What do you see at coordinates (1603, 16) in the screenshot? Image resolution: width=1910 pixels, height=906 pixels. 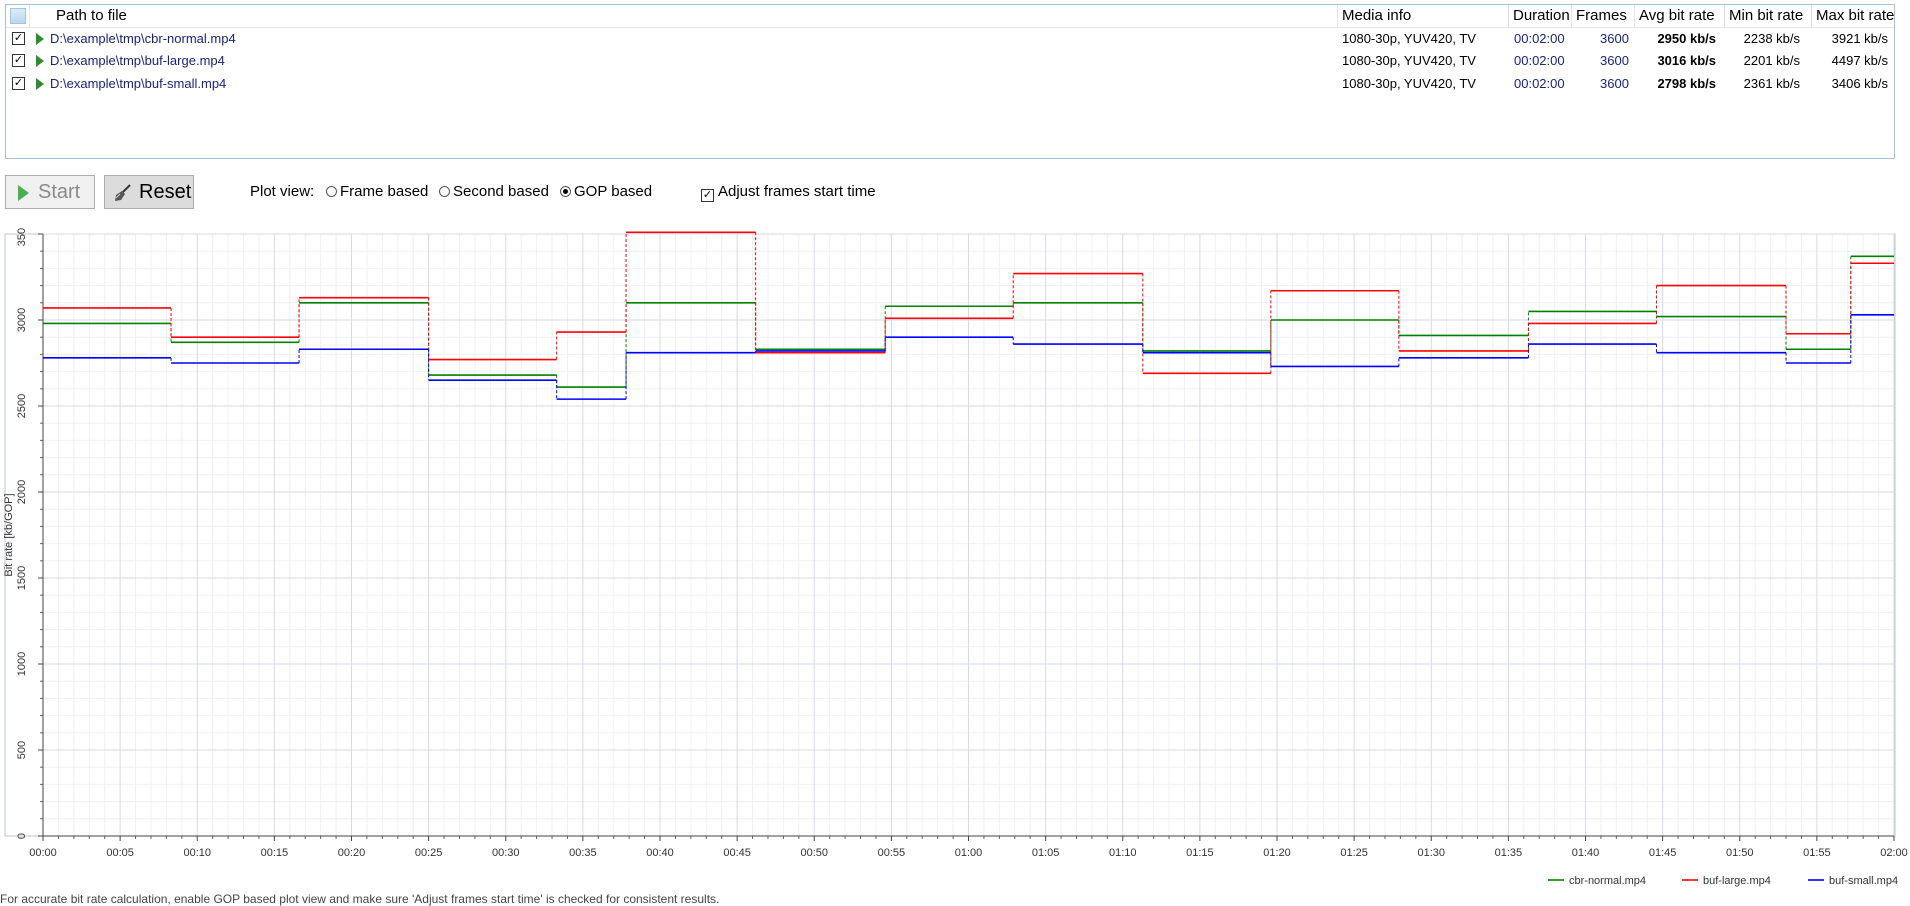 I see `column-header-frames: Frames` at bounding box center [1603, 16].